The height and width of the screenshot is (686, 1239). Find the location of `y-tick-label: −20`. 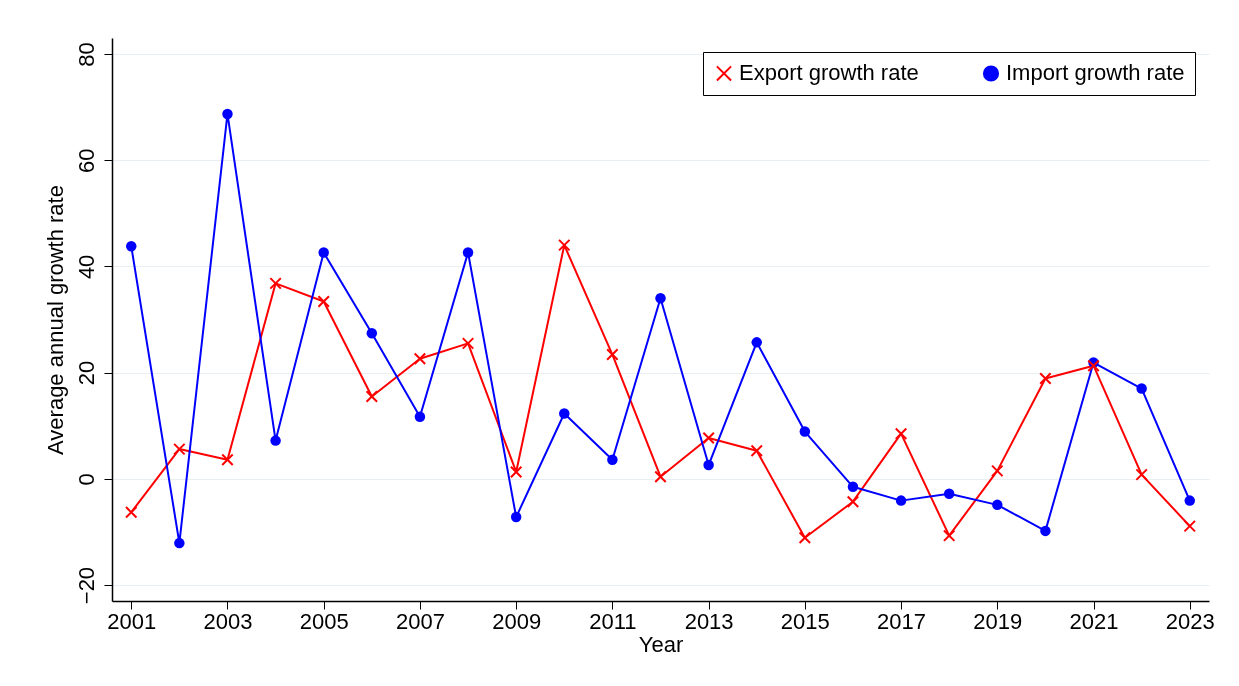

y-tick-label: −20 is located at coordinates (86, 585).